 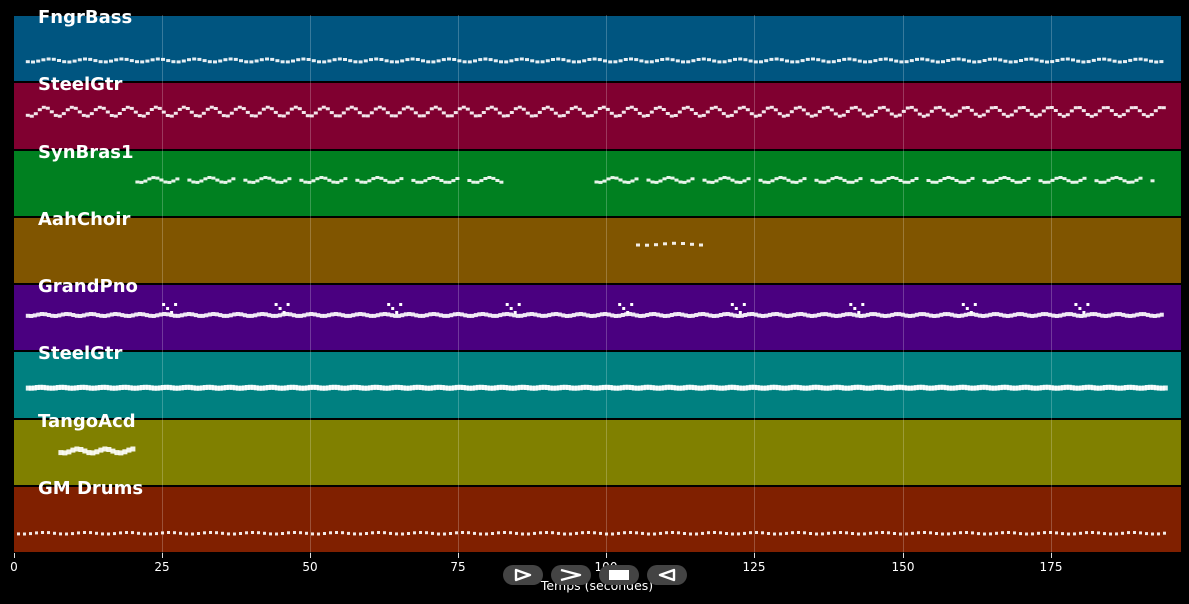 What do you see at coordinates (458, 567) in the screenshot?
I see `x-tick-label: 75` at bounding box center [458, 567].